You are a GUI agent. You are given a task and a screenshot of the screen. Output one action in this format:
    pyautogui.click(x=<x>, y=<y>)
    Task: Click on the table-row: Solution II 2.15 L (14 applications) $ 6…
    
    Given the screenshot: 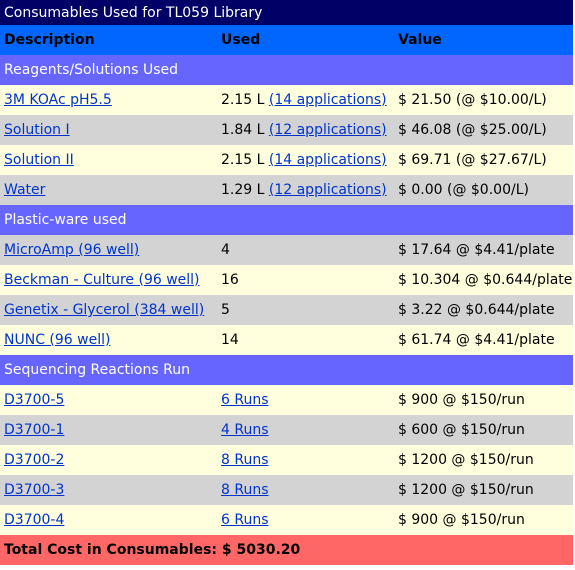 What is the action you would take?
    pyautogui.click(x=286, y=160)
    